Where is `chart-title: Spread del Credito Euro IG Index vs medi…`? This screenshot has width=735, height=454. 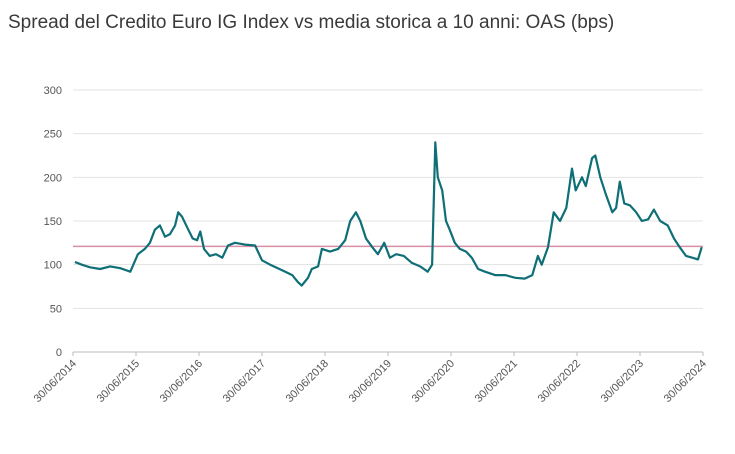
chart-title: Spread del Credito Euro IG Index vs medi… is located at coordinates (311, 22).